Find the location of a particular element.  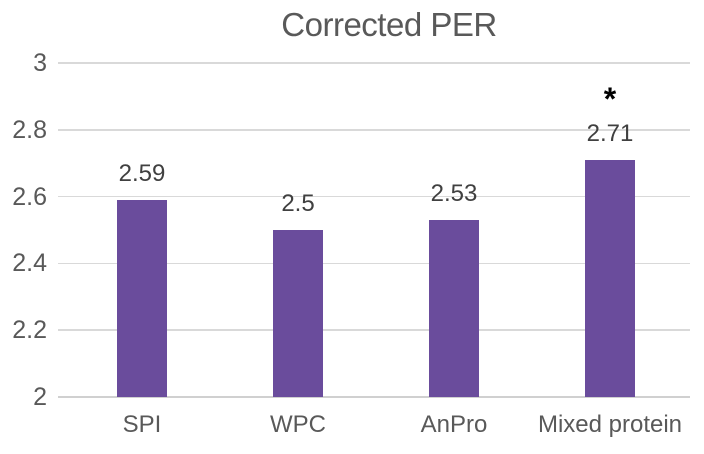

x-tick-label-spi: SPI is located at coordinates (142, 424).